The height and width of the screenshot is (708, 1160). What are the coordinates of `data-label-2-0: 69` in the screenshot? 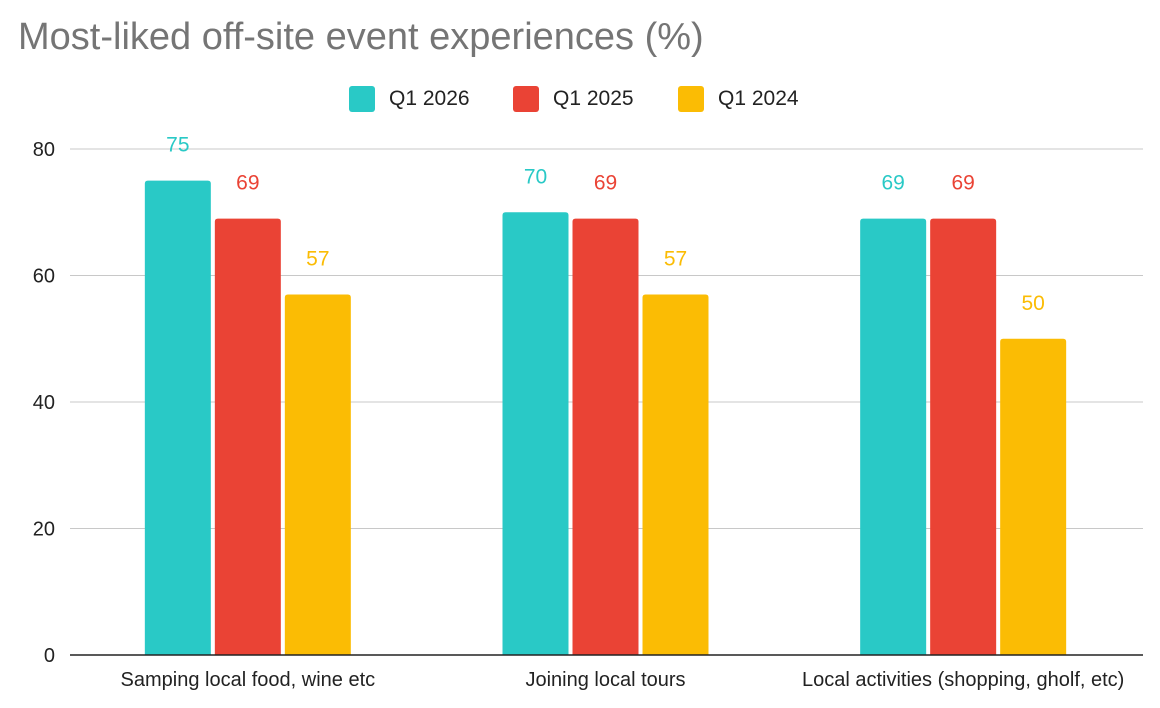 It's located at (892, 183).